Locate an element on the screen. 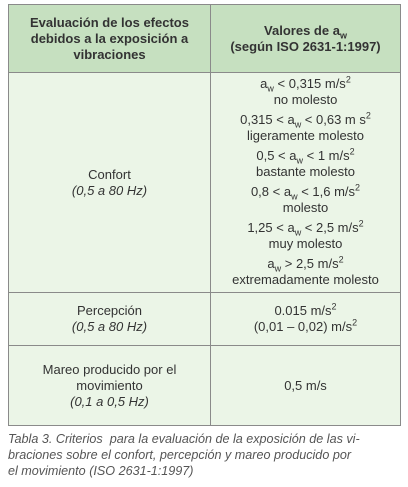 The width and height of the screenshot is (408, 487). header-line: vibraciones is located at coordinates (109, 54).